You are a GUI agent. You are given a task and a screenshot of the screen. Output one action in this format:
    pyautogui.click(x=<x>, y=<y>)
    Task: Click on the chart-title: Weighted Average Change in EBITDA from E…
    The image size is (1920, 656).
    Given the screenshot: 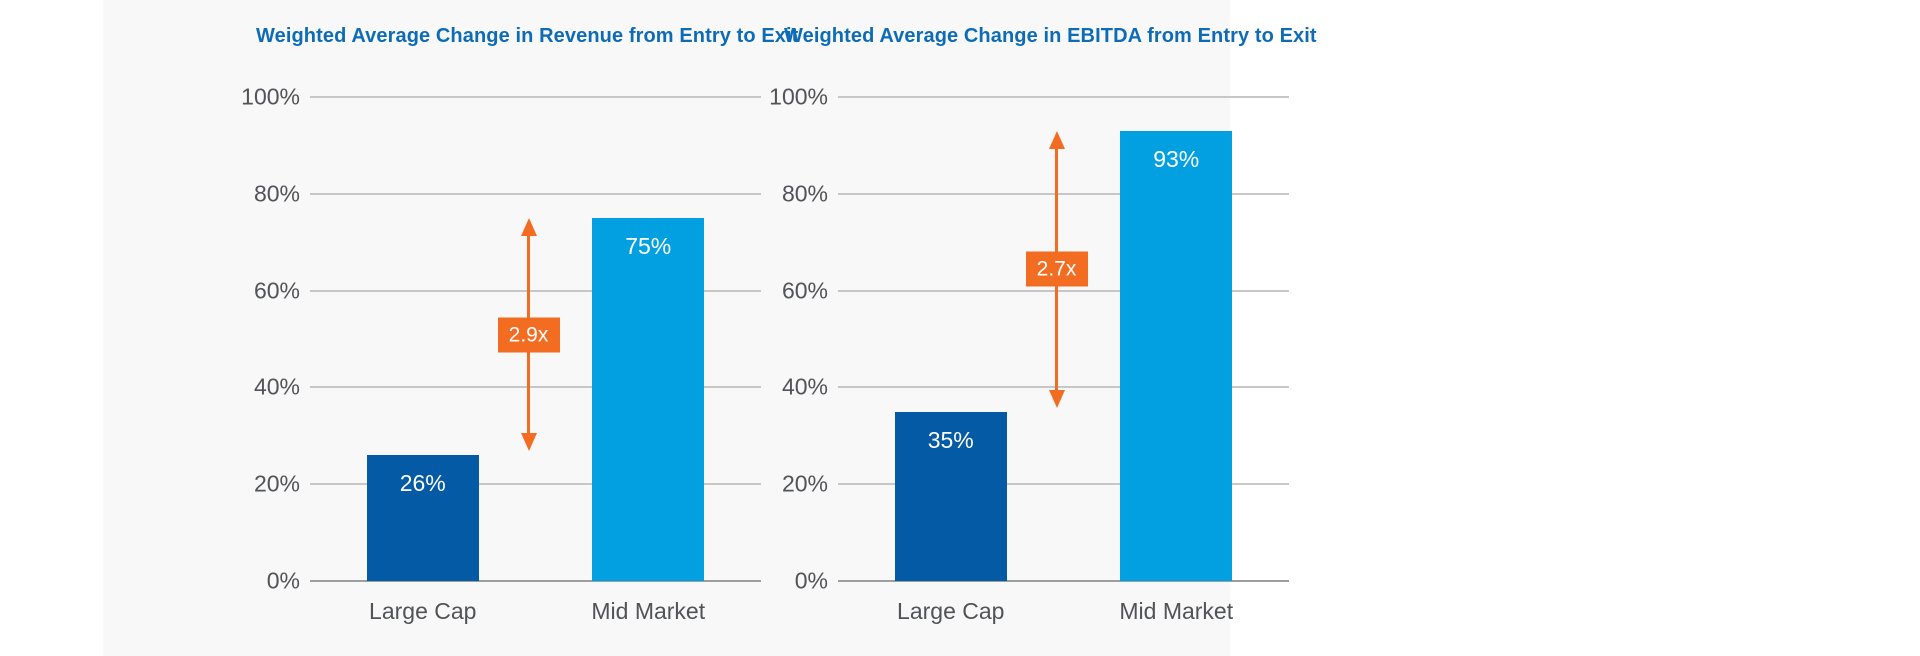 What is the action you would take?
    pyautogui.click(x=1050, y=36)
    